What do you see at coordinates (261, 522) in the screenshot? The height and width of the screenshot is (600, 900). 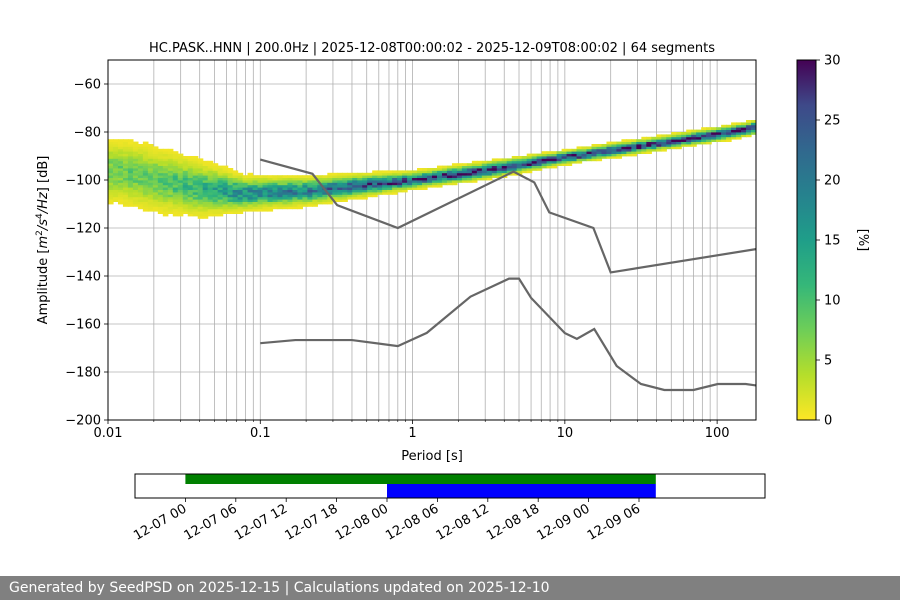 I see `timeline-tick-label: 12-07 12` at bounding box center [261, 522].